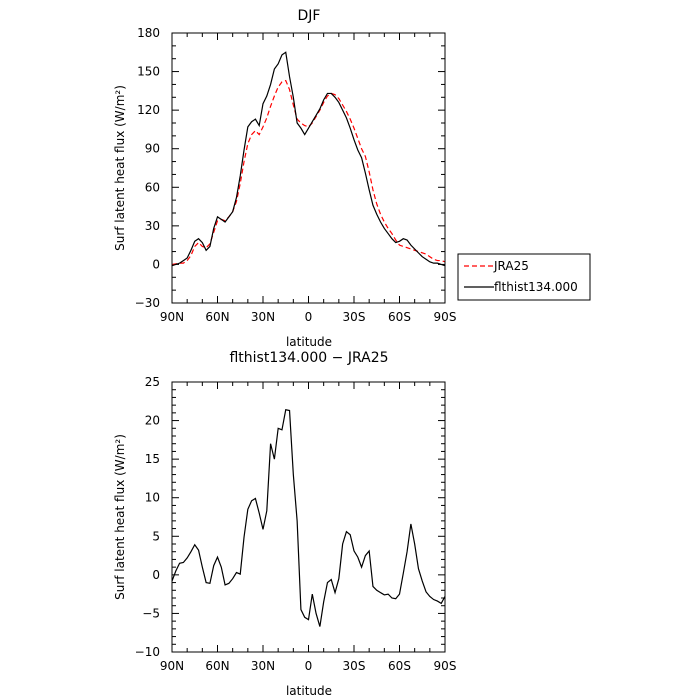 The height and width of the screenshot is (700, 700). What do you see at coordinates (156, 264) in the screenshot?
I see `top-y-tick-label: 0` at bounding box center [156, 264].